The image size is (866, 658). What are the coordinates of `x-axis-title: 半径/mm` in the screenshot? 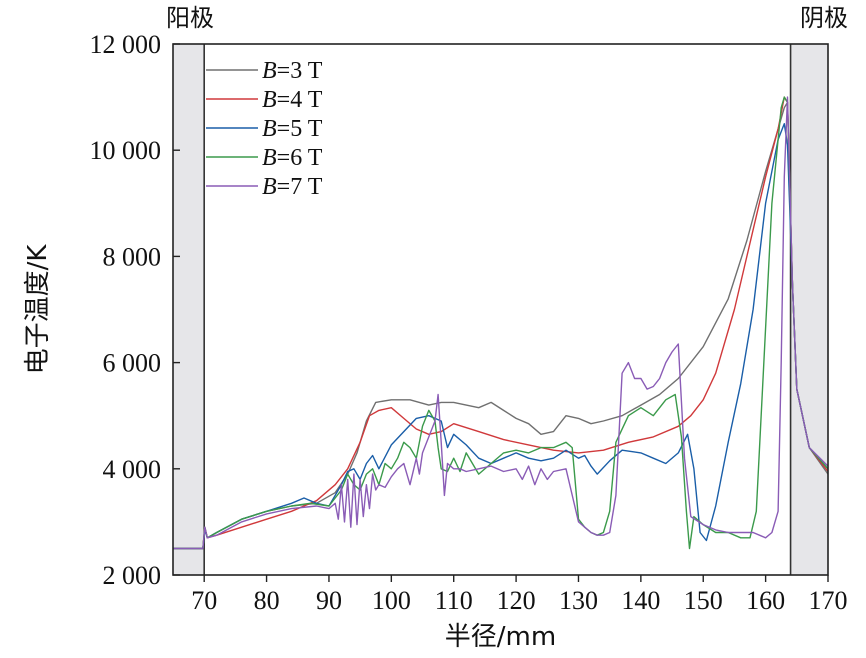 It's located at (500, 637).